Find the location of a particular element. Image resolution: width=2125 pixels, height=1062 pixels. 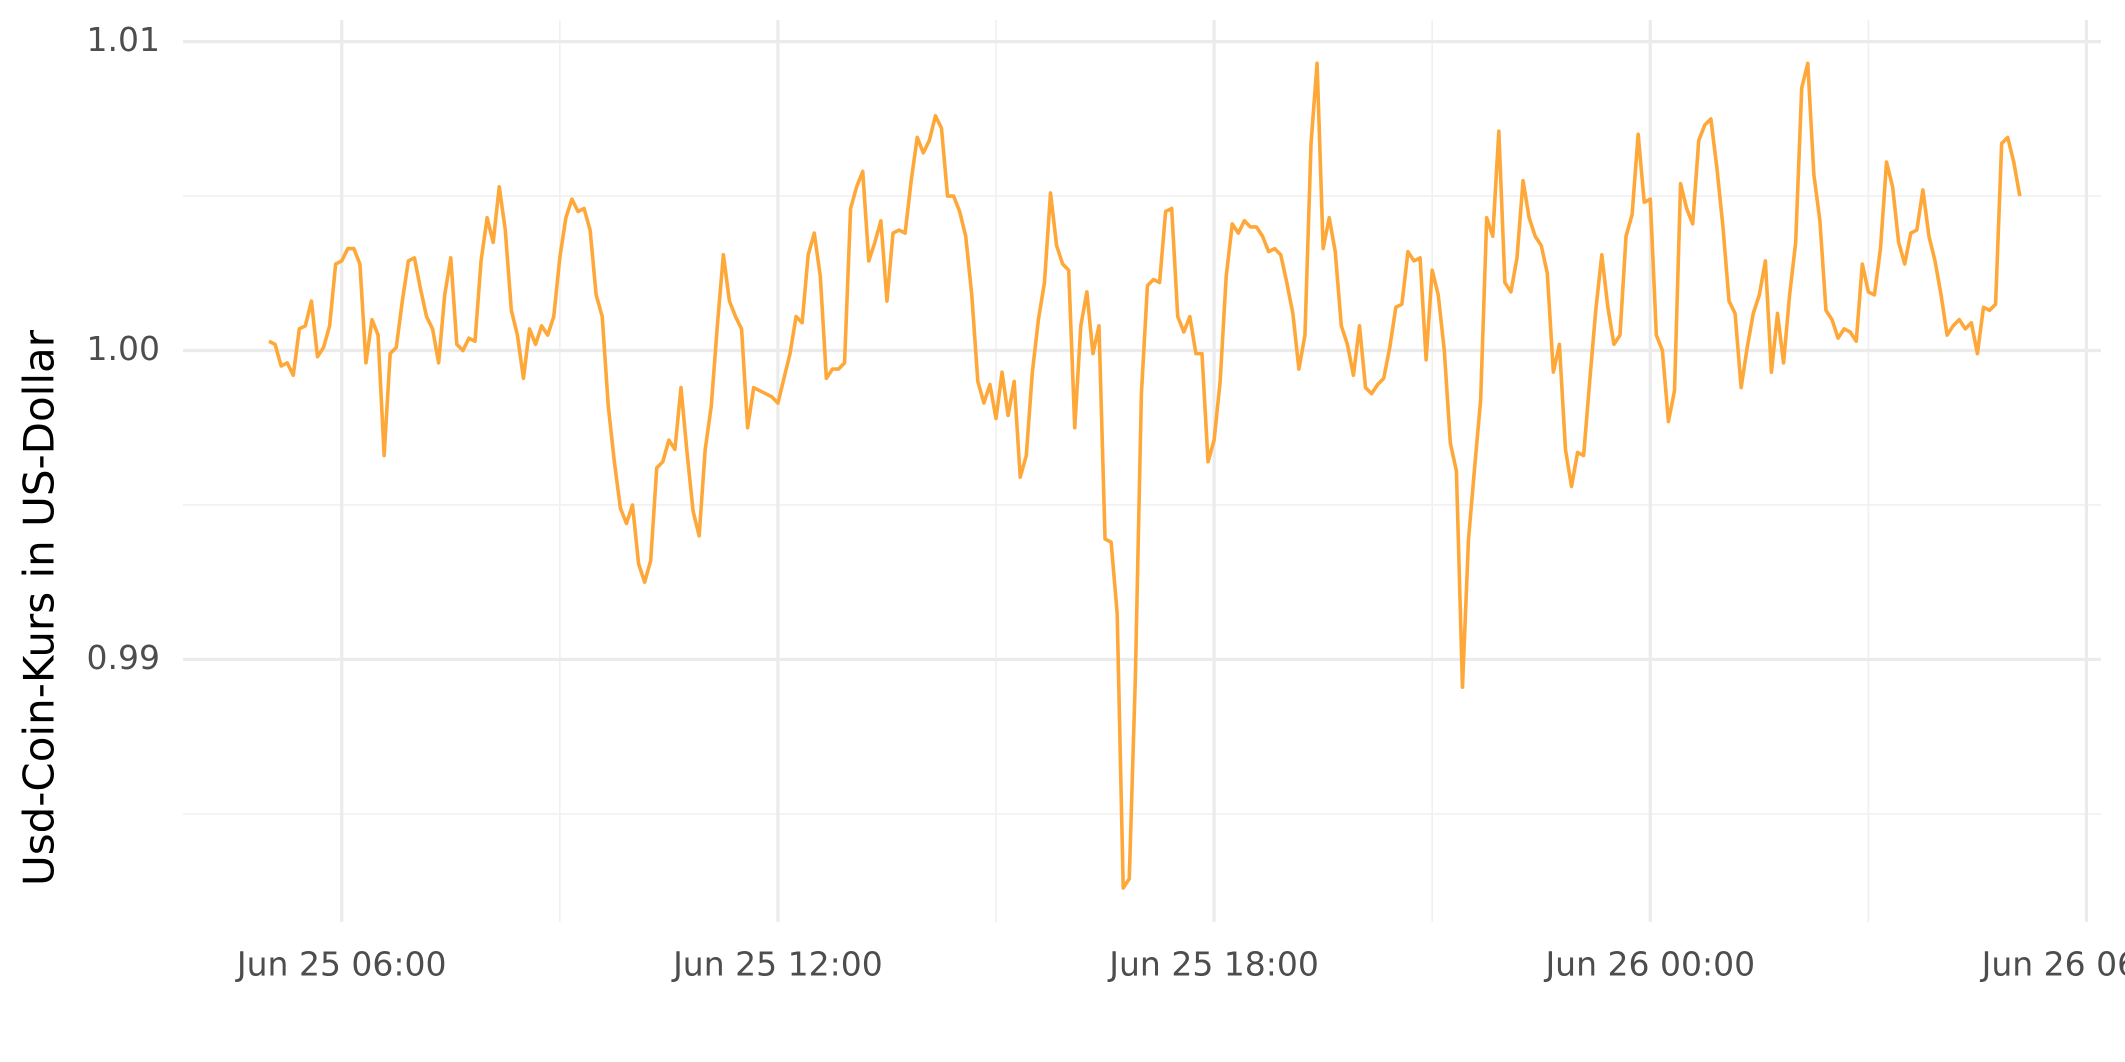

x-tick-label: Jun 25 18:00 is located at coordinates (1213, 964).